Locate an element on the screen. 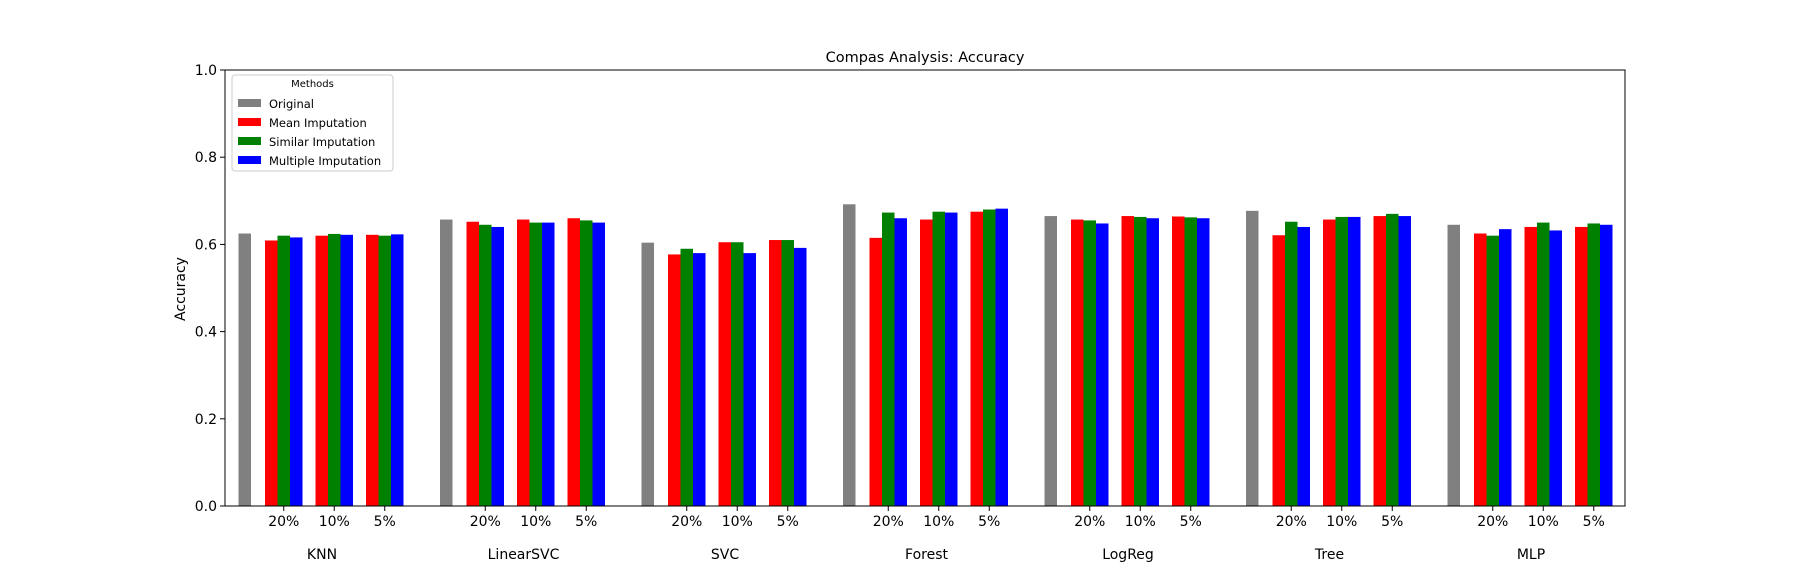 Image resolution: width=1800 pixels, height=576 pixels. bar-multiple-imputation-knn-20pct is located at coordinates (296, 371).